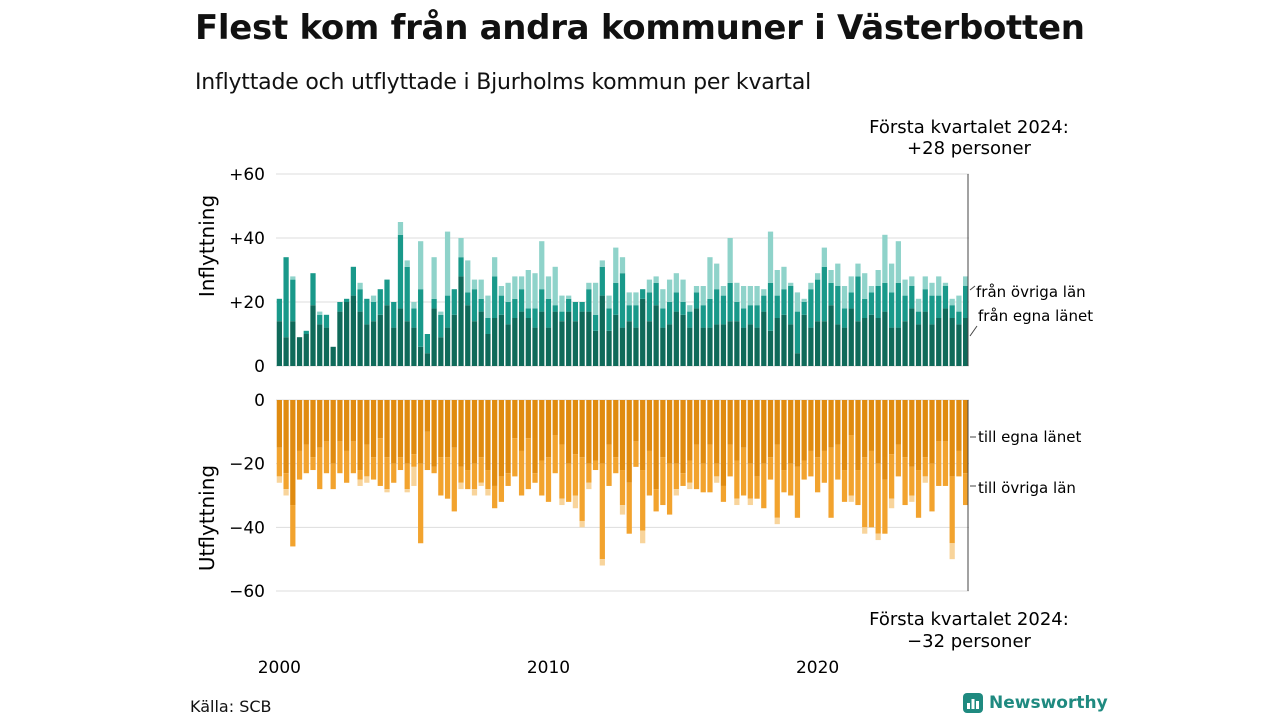 The image size is (1280, 720). Describe the element at coordinates (1029, 437) in the screenshot. I see `label-out-own: till egna länet` at that location.